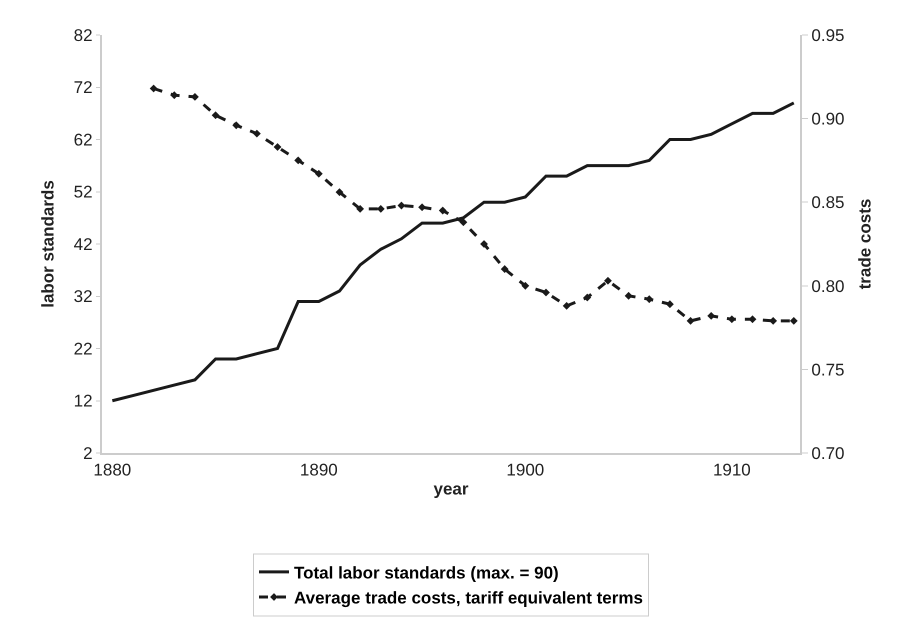 This screenshot has height=628, width=900. I want to click on legend-label: Average trade costs, tariff equivalent terms, so click(468, 598).